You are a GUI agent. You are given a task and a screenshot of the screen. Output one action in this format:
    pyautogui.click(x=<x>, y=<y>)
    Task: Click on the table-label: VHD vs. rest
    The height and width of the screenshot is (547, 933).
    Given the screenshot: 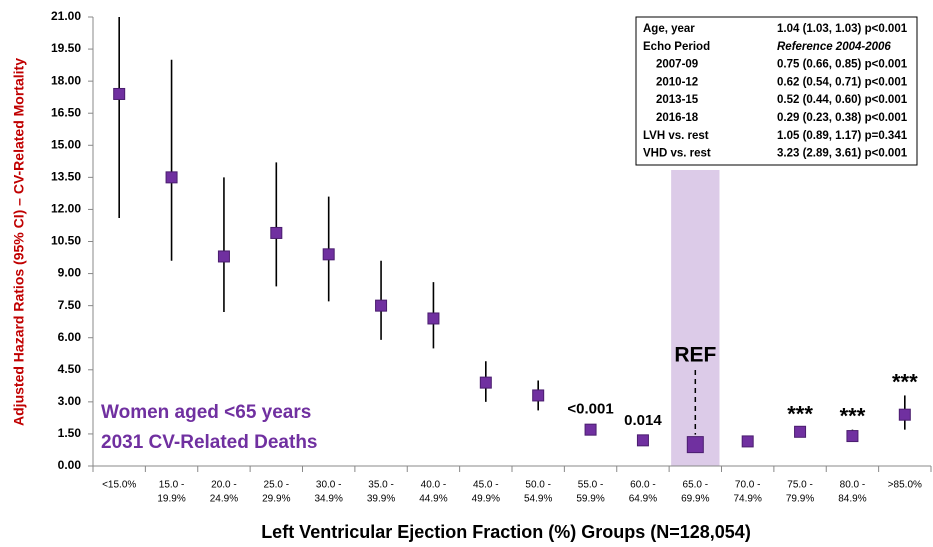 What is the action you would take?
    pyautogui.click(x=677, y=154)
    